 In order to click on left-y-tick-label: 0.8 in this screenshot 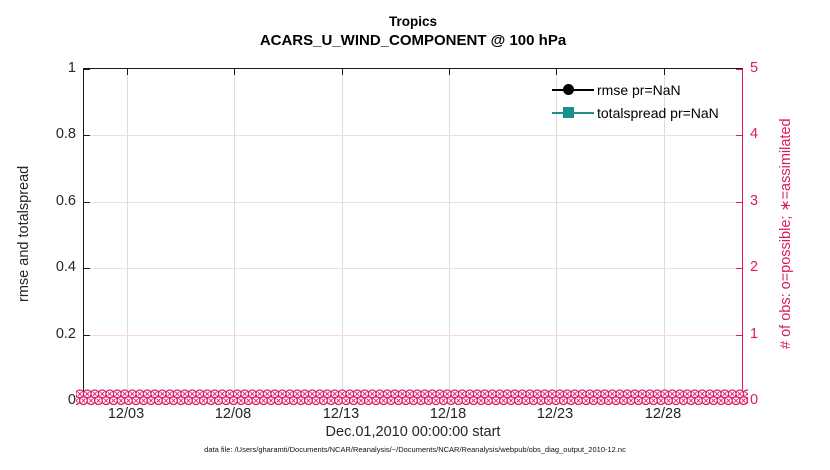, I will do `click(65, 133)`.